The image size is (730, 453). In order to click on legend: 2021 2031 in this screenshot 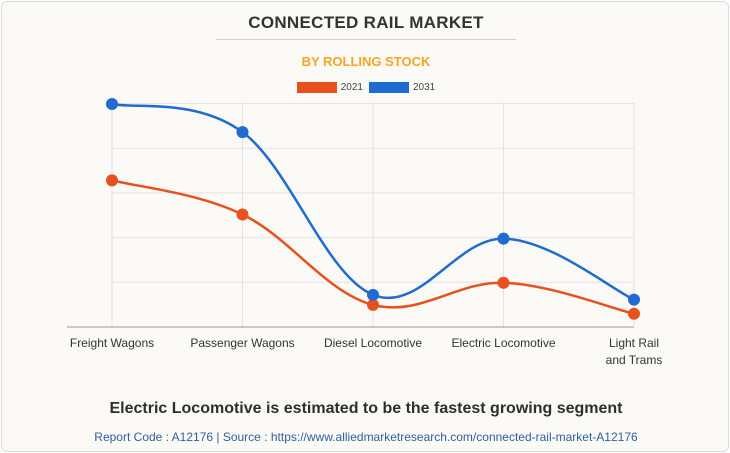, I will do `click(365, 87)`.